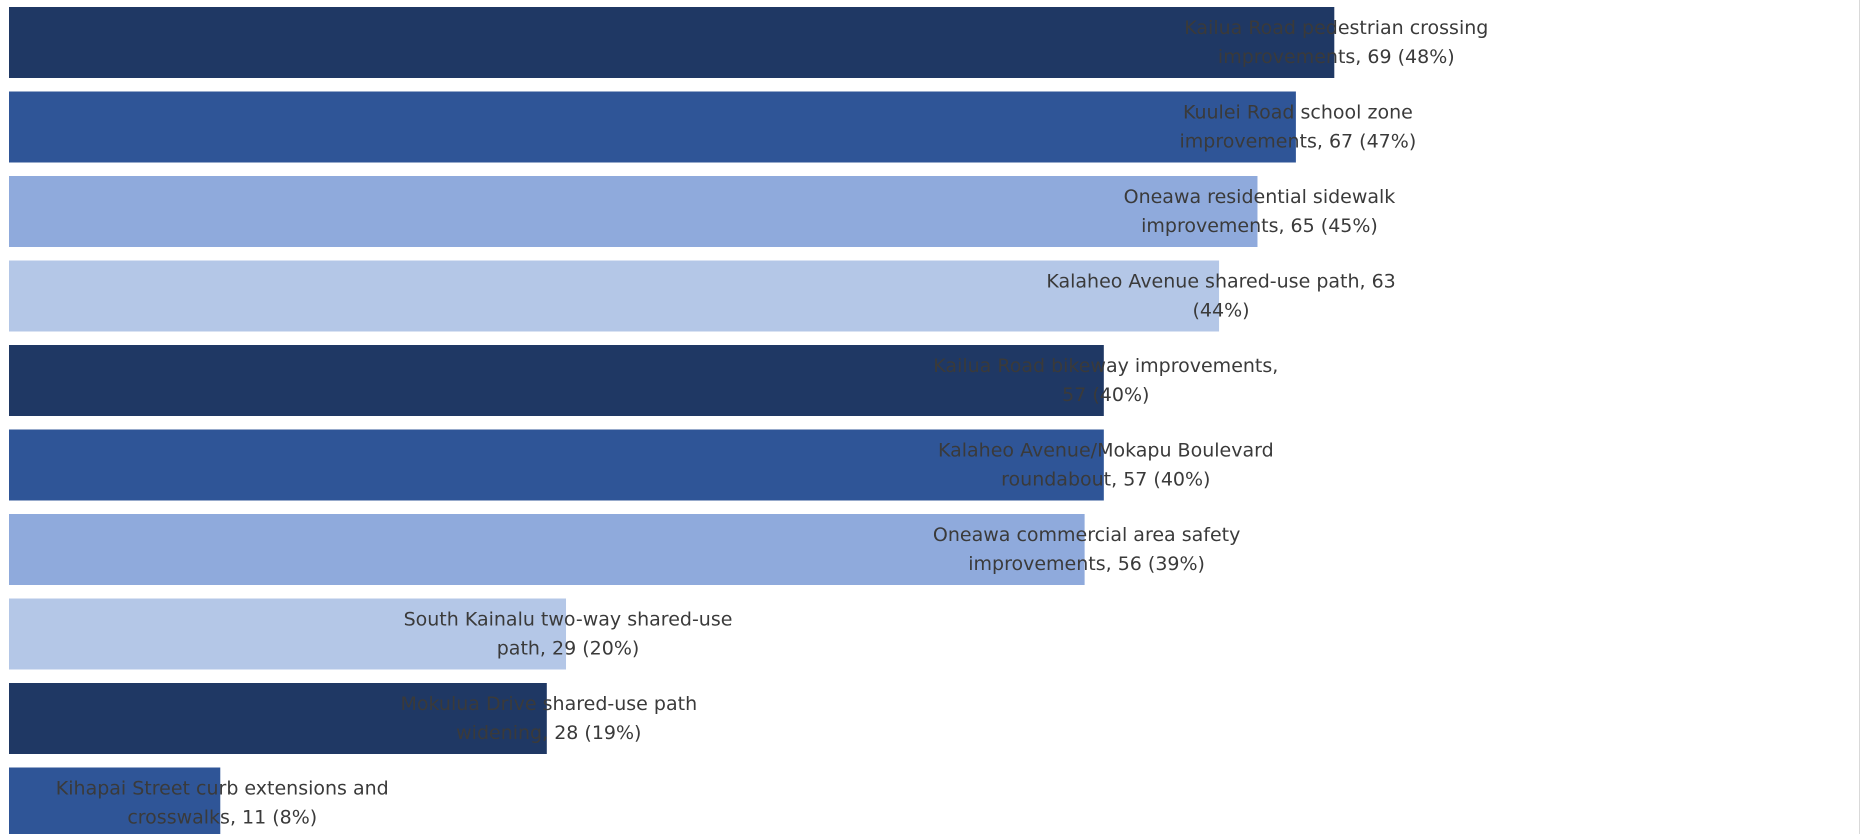 This screenshot has height=834, width=1865. What do you see at coordinates (1336, 28) in the screenshot?
I see `data-label-line: Kailua Road pedestrian crossing` at bounding box center [1336, 28].